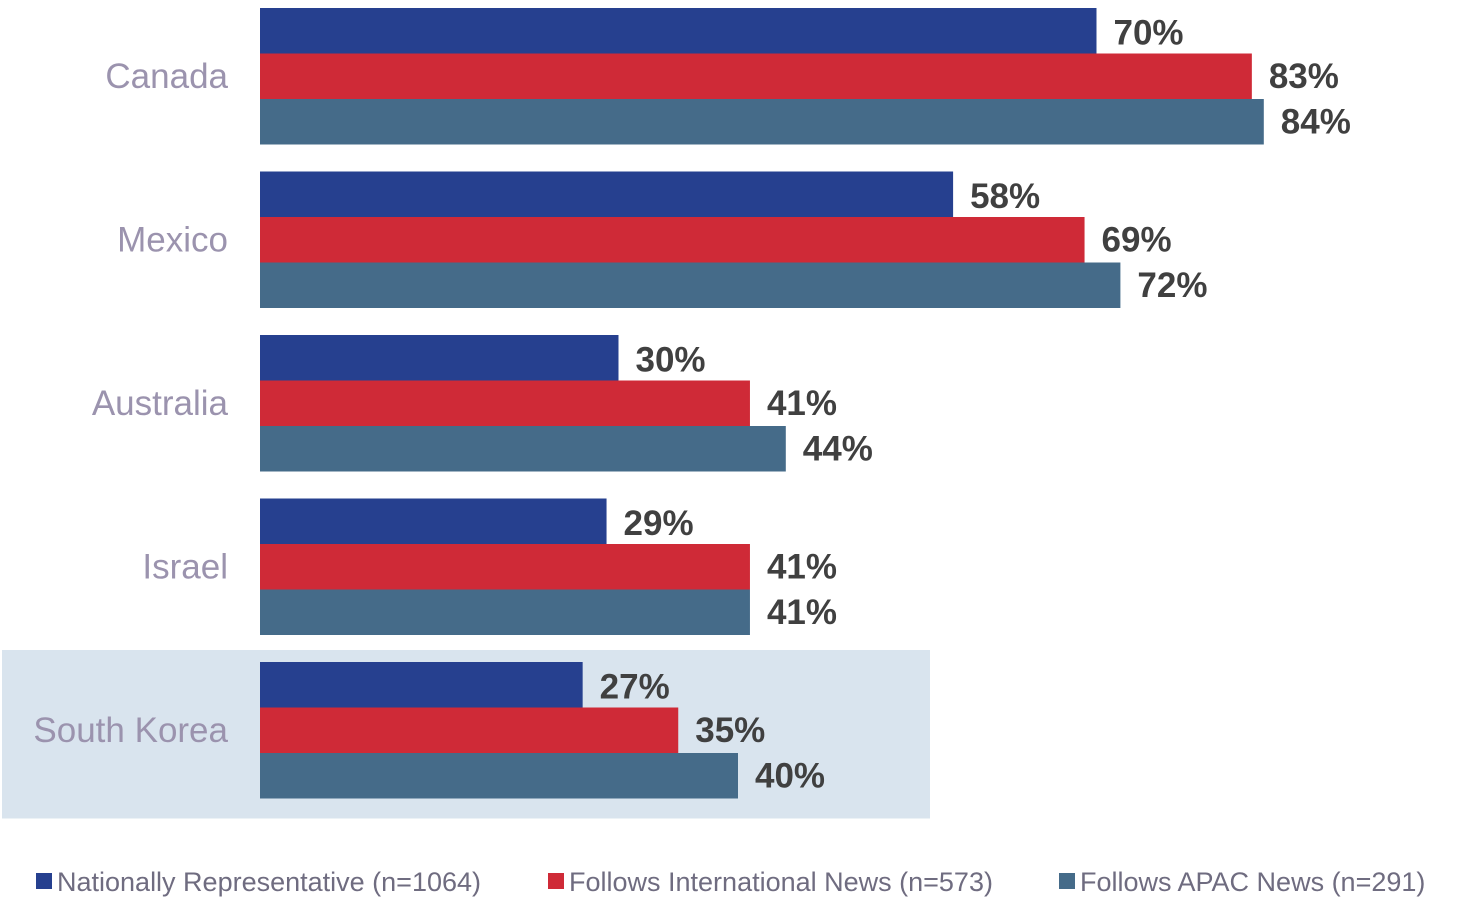  What do you see at coordinates (1252, 882) in the screenshot?
I see `legend-label: Follows APAC News (n=291)` at bounding box center [1252, 882].